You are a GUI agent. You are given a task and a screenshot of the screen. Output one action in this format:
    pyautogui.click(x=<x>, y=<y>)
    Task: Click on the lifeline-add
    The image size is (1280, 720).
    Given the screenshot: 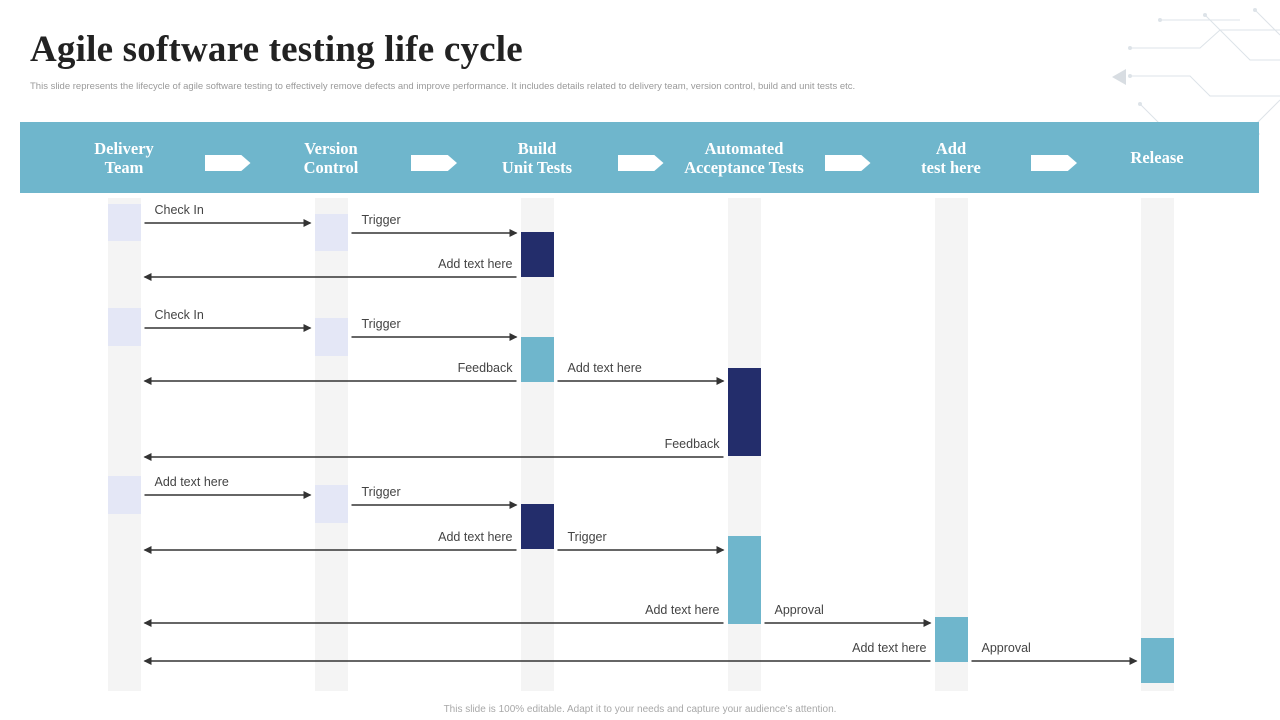 What is the action you would take?
    pyautogui.click(x=951, y=444)
    